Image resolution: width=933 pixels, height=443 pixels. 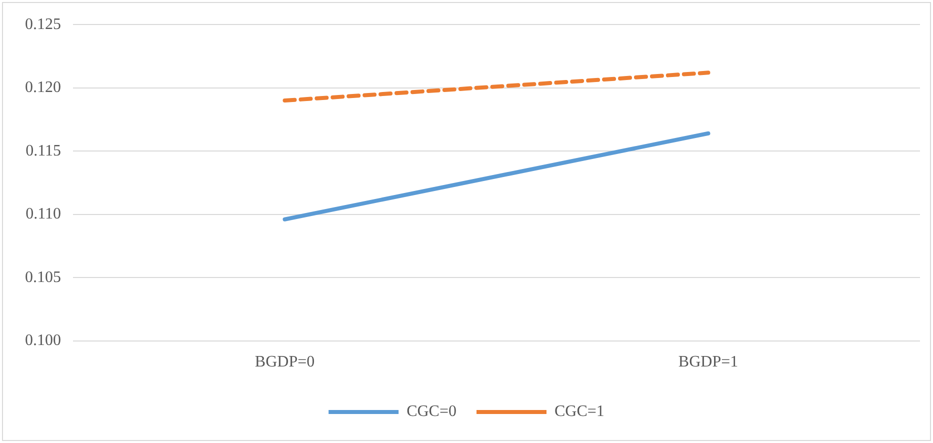 What do you see at coordinates (43, 87) in the screenshot?
I see `y-tick-label: 0.120` at bounding box center [43, 87].